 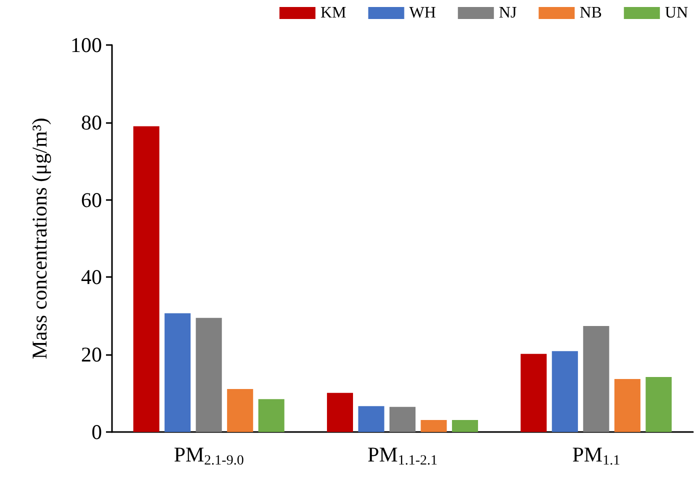 What do you see at coordinates (91, 277) in the screenshot?
I see `y-tick-label: 40` at bounding box center [91, 277].